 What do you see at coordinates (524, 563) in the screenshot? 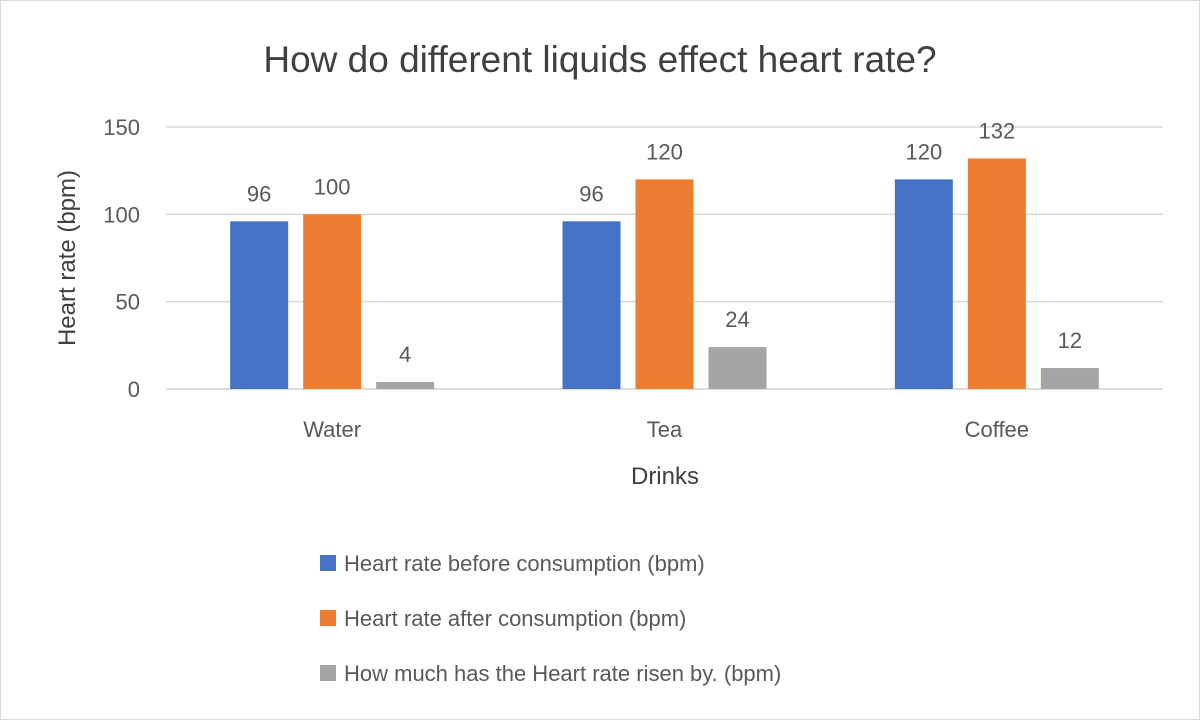
I see `legend-label: Heart rate before consumption (bpm)` at bounding box center [524, 563].